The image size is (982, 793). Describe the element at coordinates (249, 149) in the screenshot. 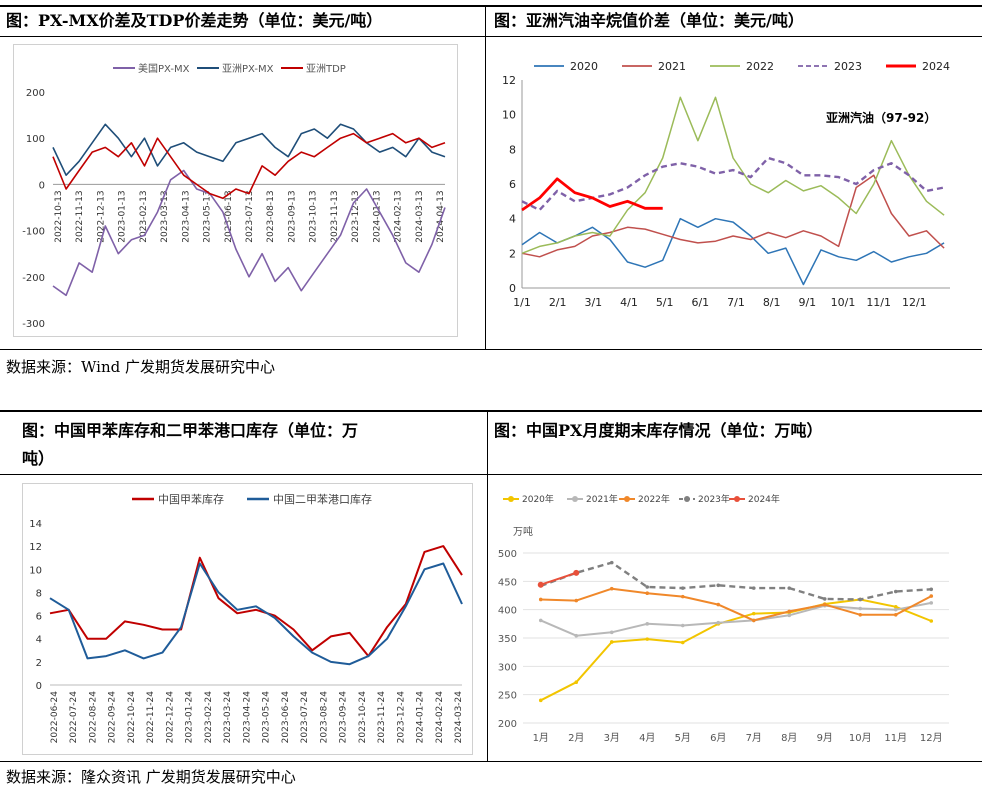

I see `series-line-px-mx` at that location.